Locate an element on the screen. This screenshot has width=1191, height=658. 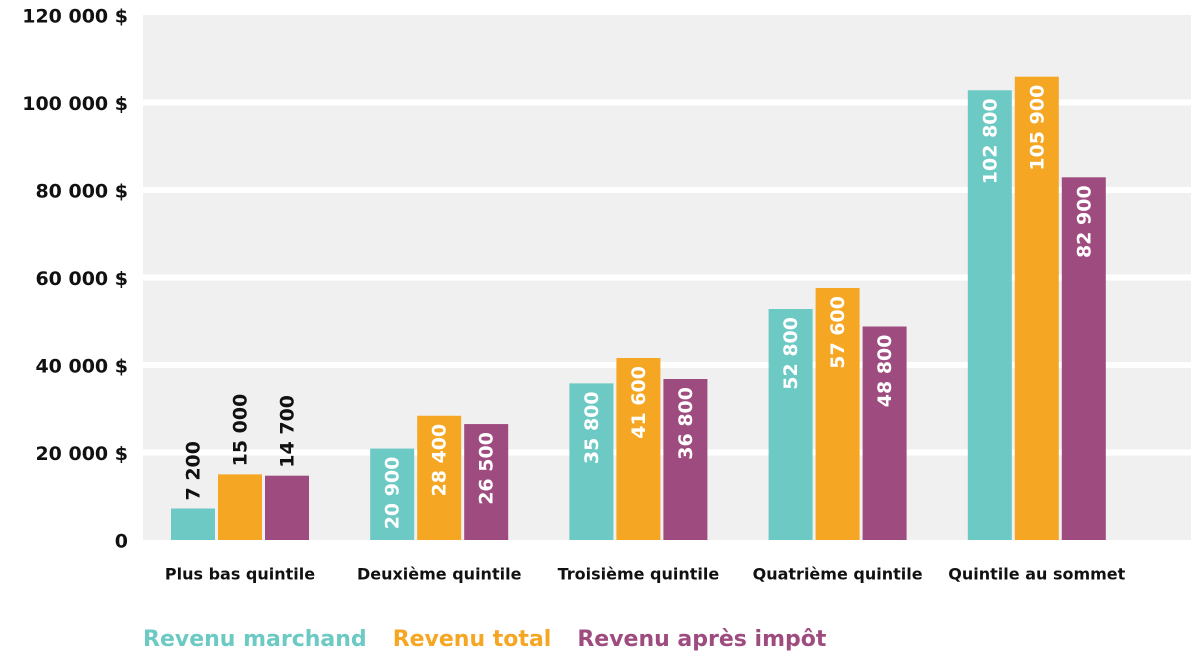
value-label: 82 900 is located at coordinates (1084, 221).